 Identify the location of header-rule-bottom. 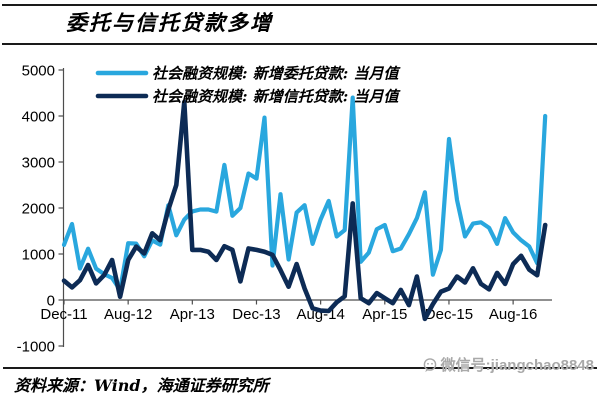
(299, 44).